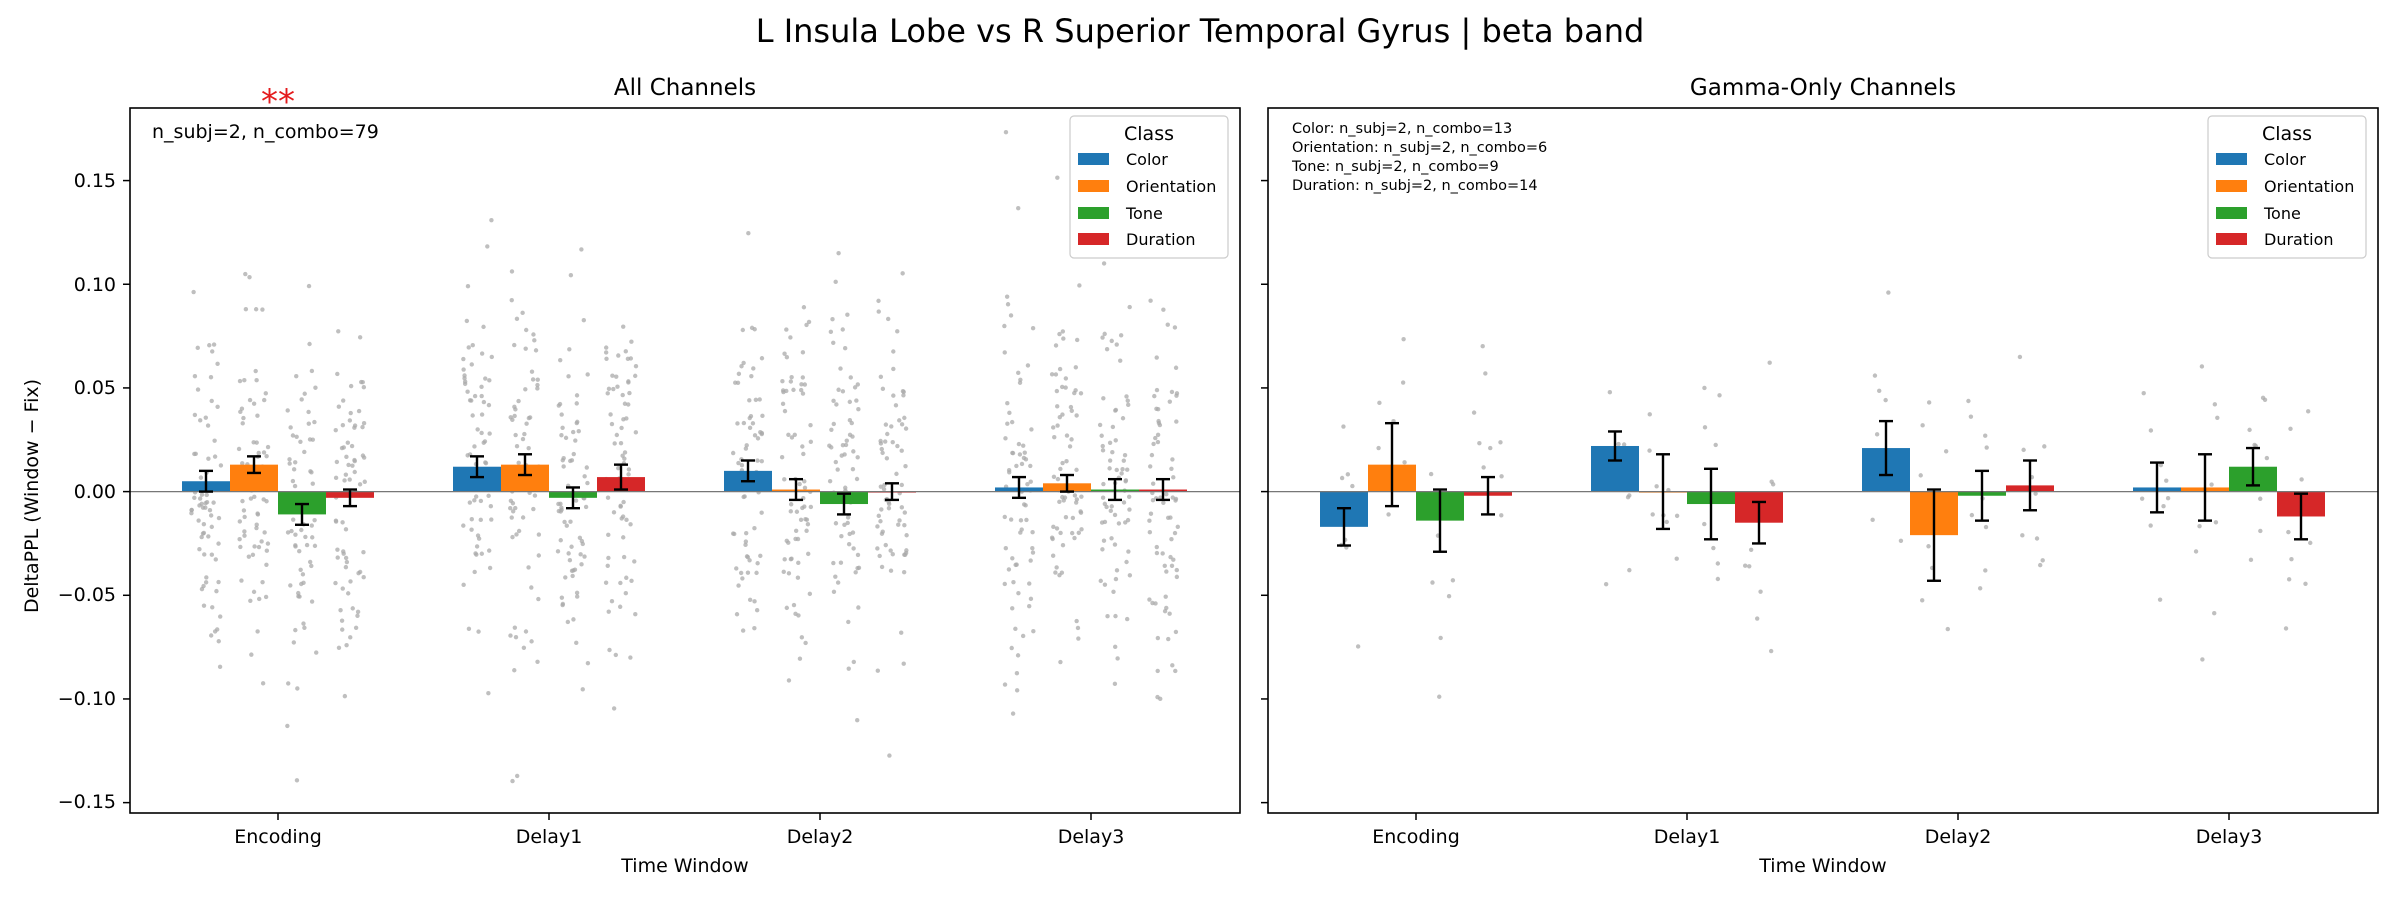 This screenshot has width=2400, height=900. What do you see at coordinates (95, 181) in the screenshot?
I see `y-tick-label: 0.15` at bounding box center [95, 181].